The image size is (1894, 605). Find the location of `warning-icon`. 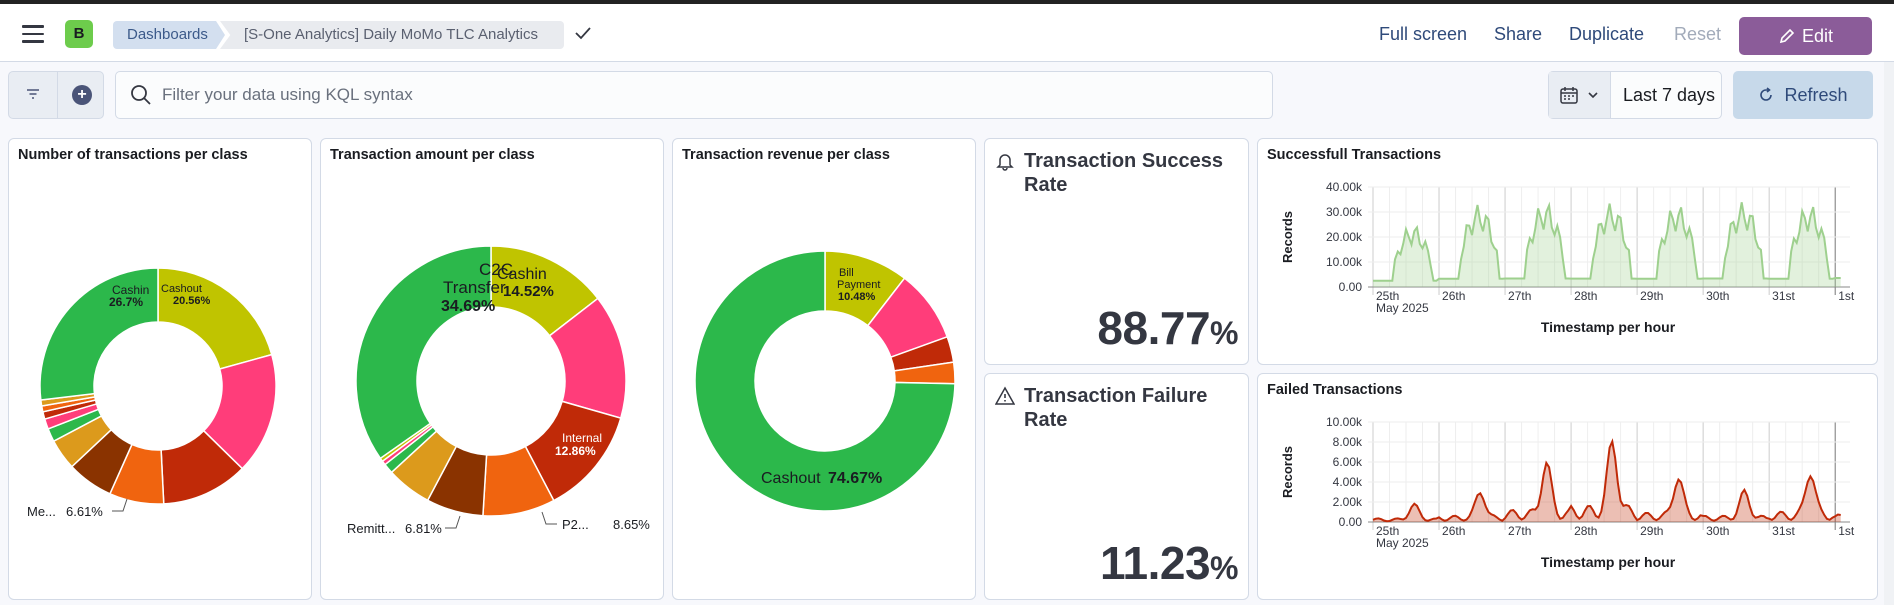

warning-icon is located at coordinates (1005, 395).